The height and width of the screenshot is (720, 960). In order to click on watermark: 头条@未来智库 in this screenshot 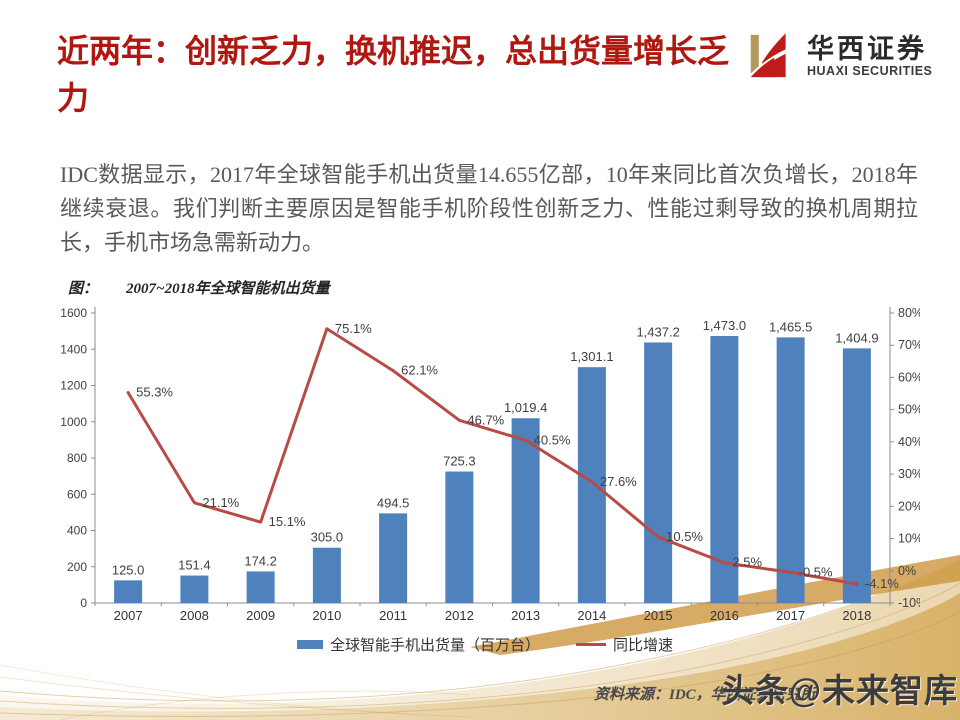, I will do `click(839, 690)`.